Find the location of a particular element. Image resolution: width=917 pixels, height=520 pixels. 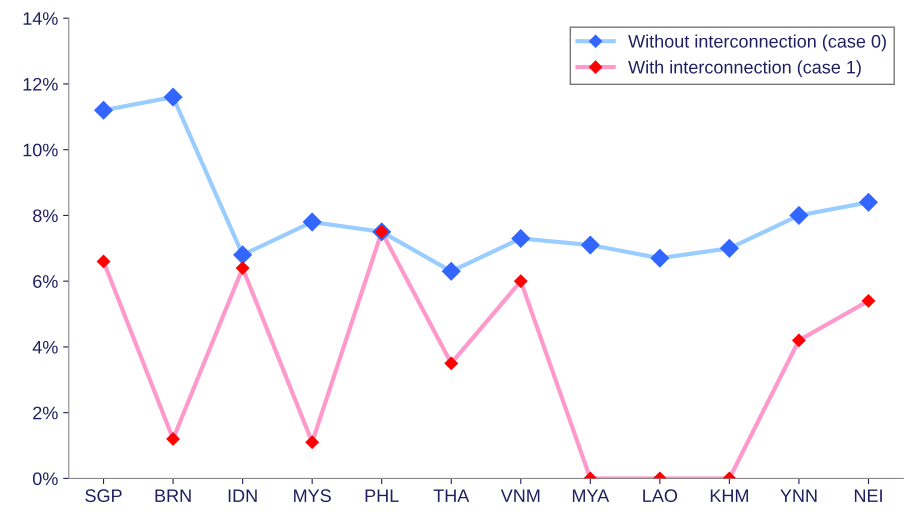

x-tick-label: MYA is located at coordinates (591, 495).